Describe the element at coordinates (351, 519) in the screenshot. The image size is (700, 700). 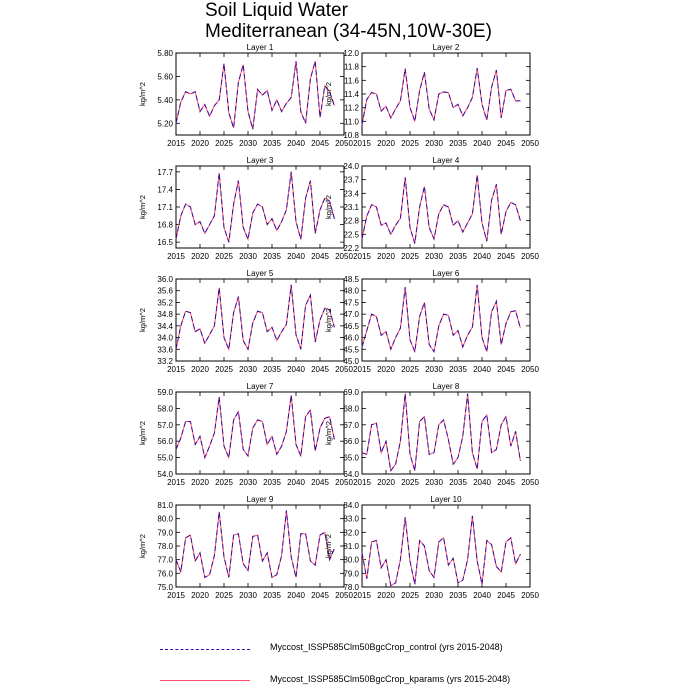
I see `y-tick-label: 83.0` at that location.